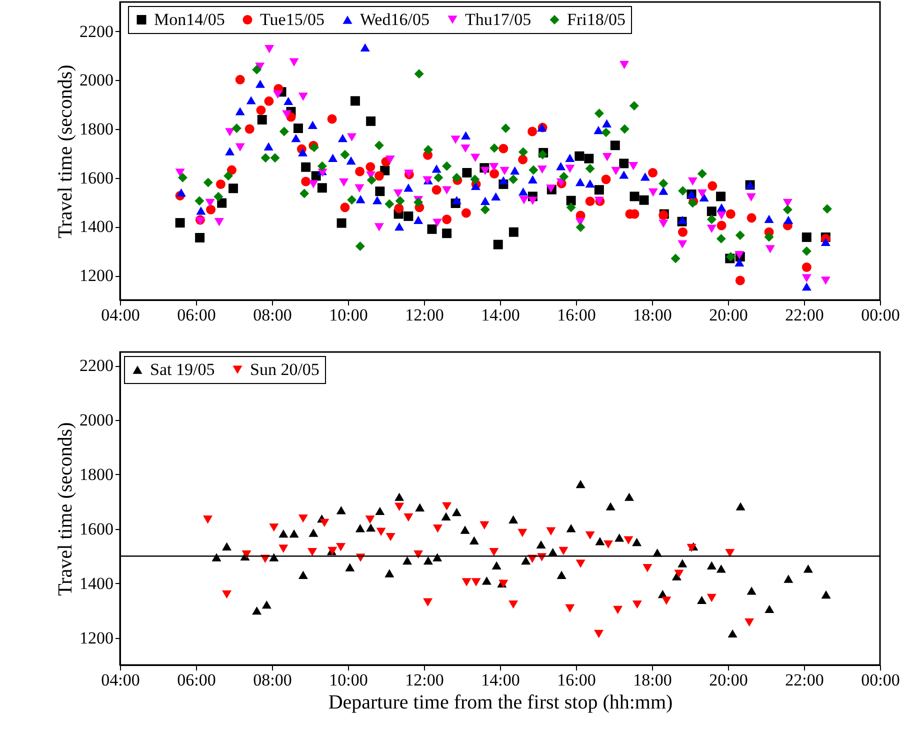 The width and height of the screenshot is (909, 733). Describe the element at coordinates (97, 31) in the screenshot. I see `y-tick-label: 2200` at that location.